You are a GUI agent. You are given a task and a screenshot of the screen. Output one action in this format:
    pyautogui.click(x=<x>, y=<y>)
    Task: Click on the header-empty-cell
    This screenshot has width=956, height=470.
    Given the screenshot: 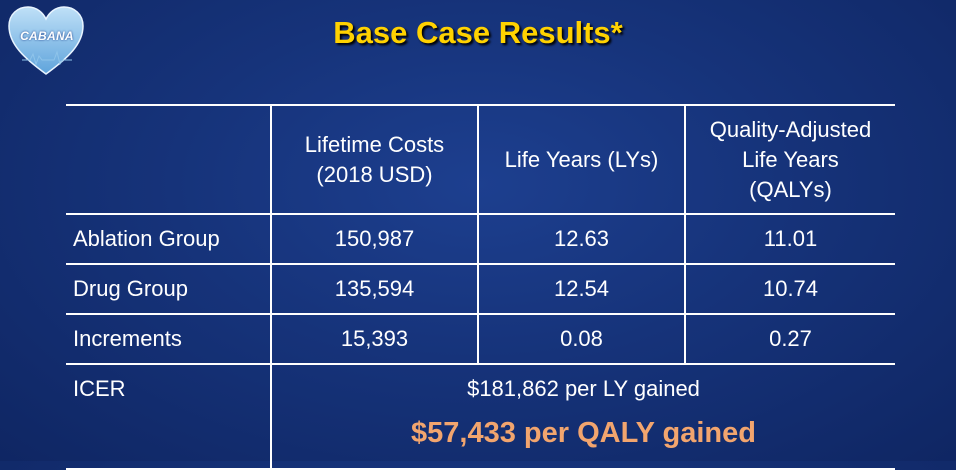 What is the action you would take?
    pyautogui.click(x=168, y=159)
    